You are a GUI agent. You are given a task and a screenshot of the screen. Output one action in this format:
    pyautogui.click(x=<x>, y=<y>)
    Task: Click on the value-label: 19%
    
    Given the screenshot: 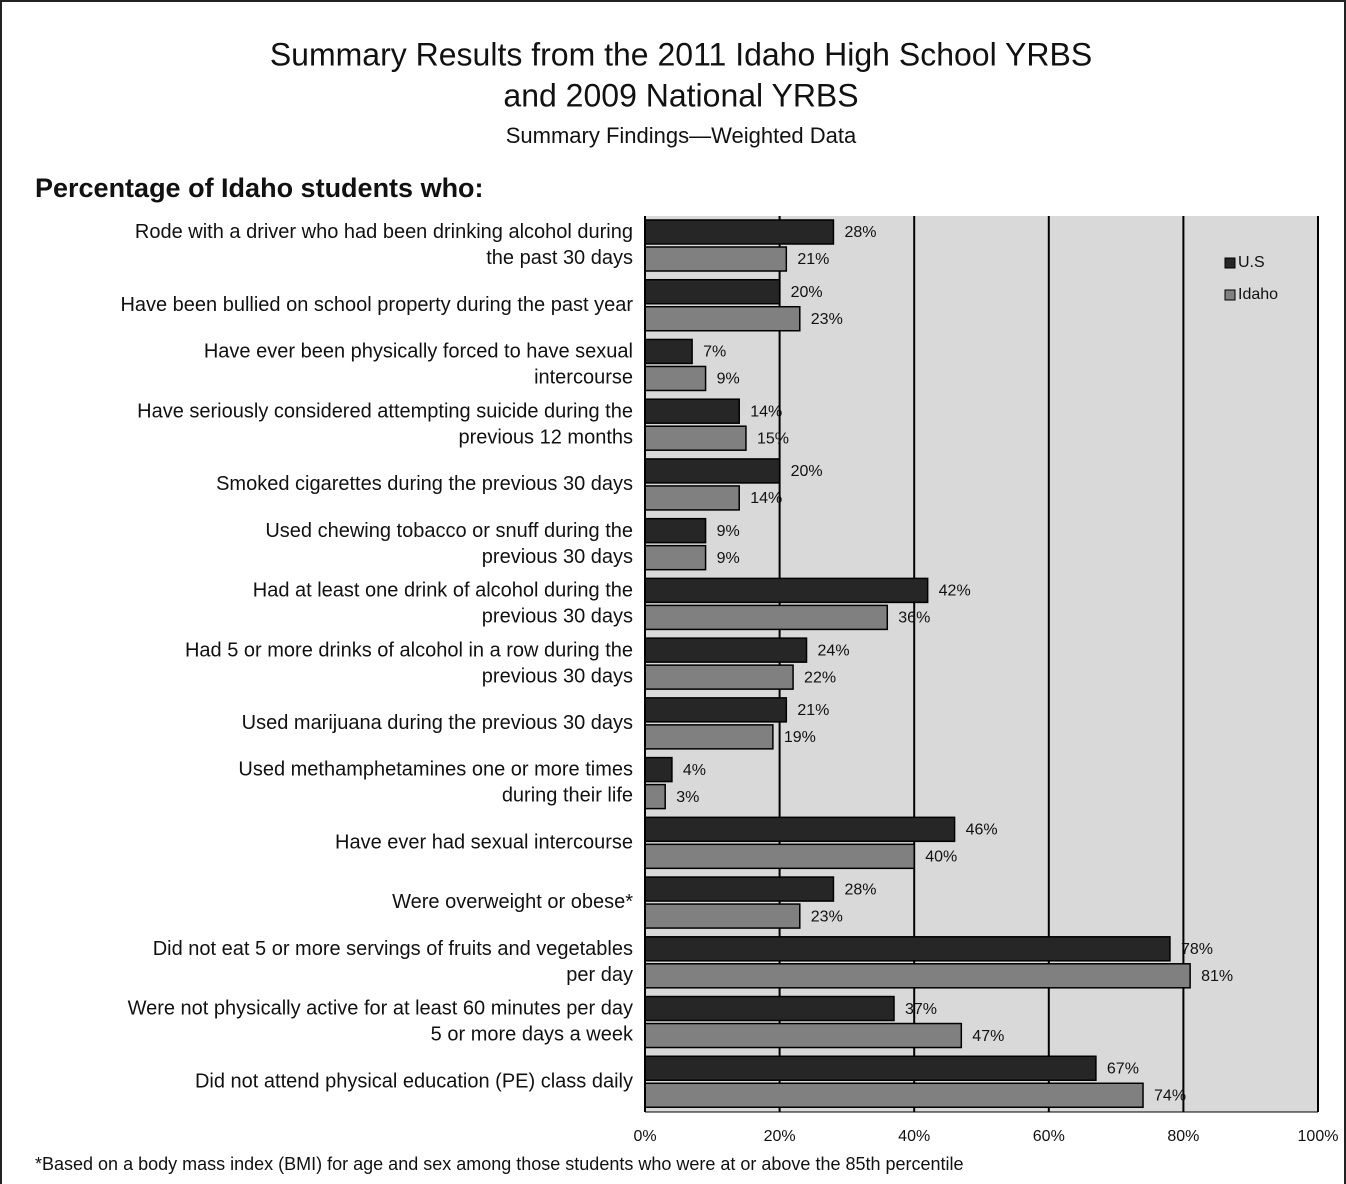 What is the action you would take?
    pyautogui.click(x=800, y=737)
    